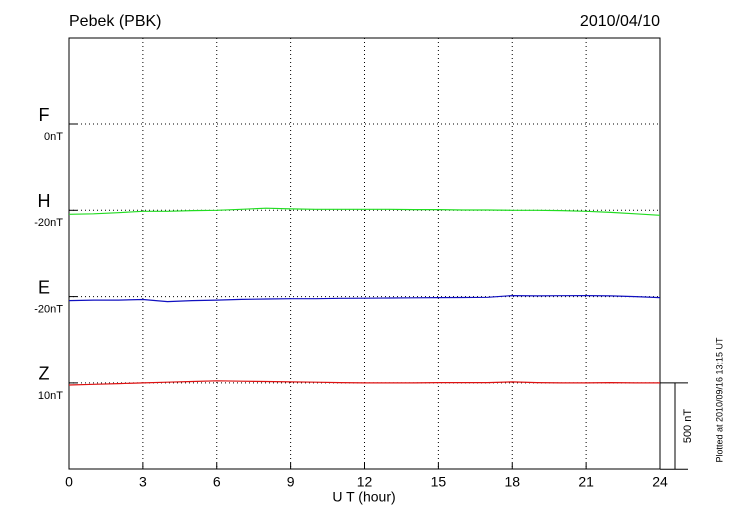 This screenshot has height=525, width=730. What do you see at coordinates (620, 21) in the screenshot?
I see `date: 2010/04/10` at bounding box center [620, 21].